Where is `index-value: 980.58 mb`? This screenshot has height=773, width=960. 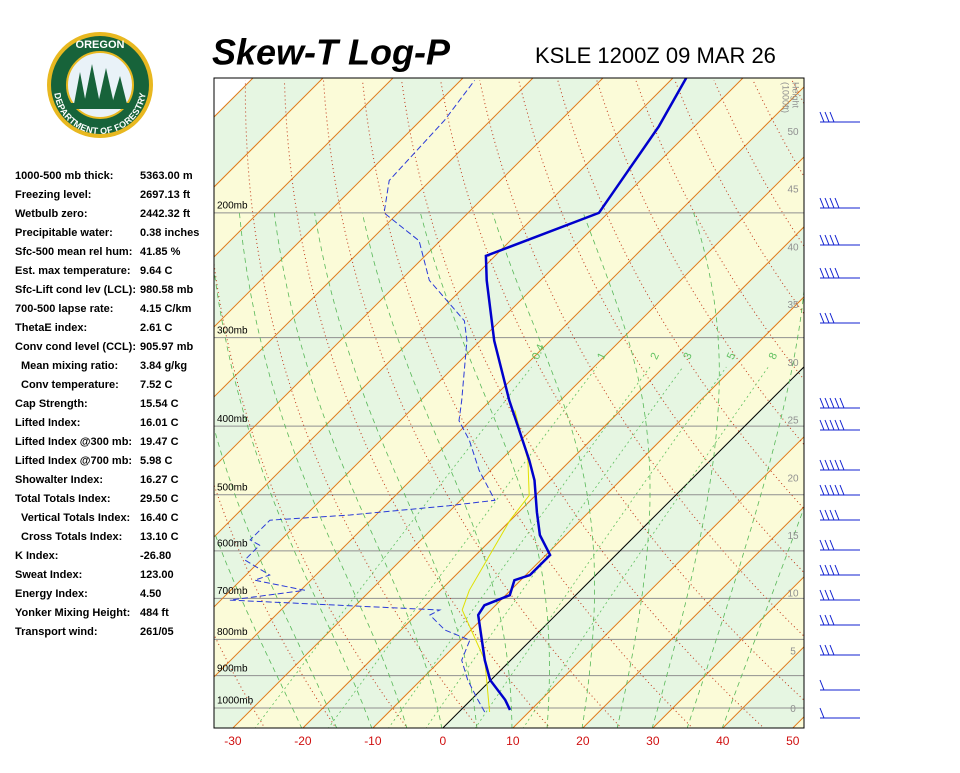 index-value: 980.58 mb is located at coordinates (166, 290).